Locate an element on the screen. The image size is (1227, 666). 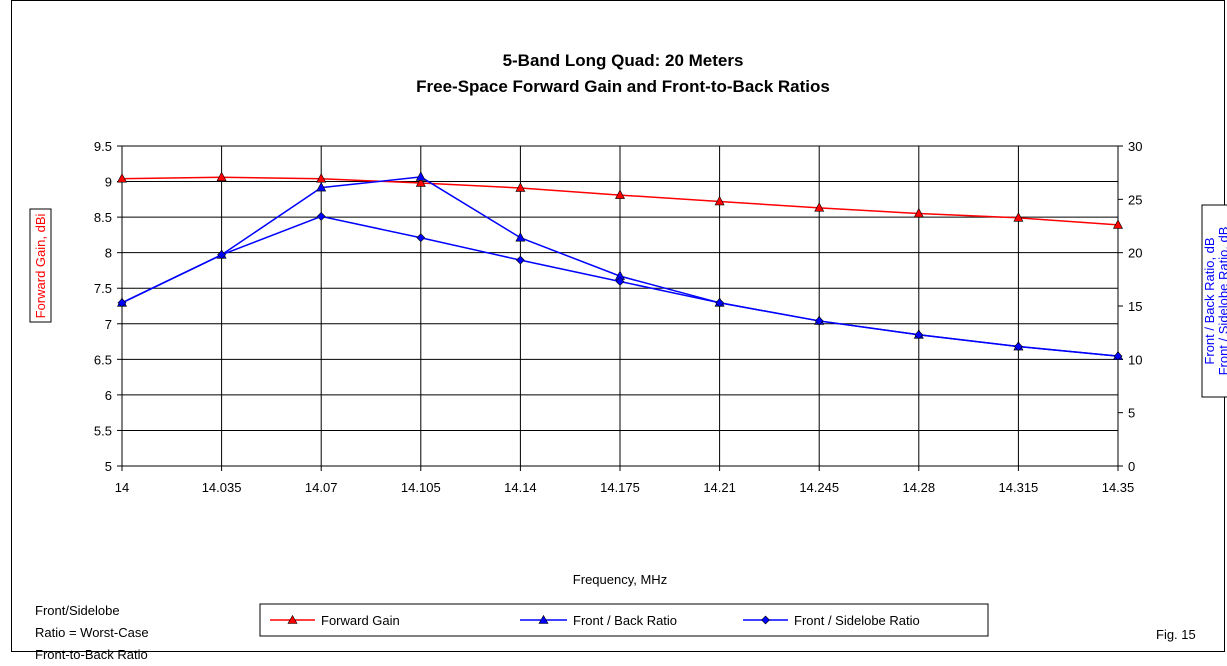
x-tick-label: 14.28 is located at coordinates (919, 487).